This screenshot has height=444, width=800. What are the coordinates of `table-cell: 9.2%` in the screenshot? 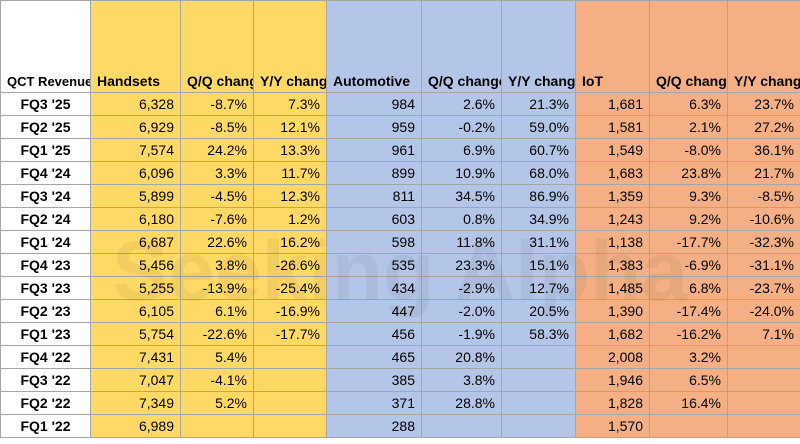 It's located at (688, 219).